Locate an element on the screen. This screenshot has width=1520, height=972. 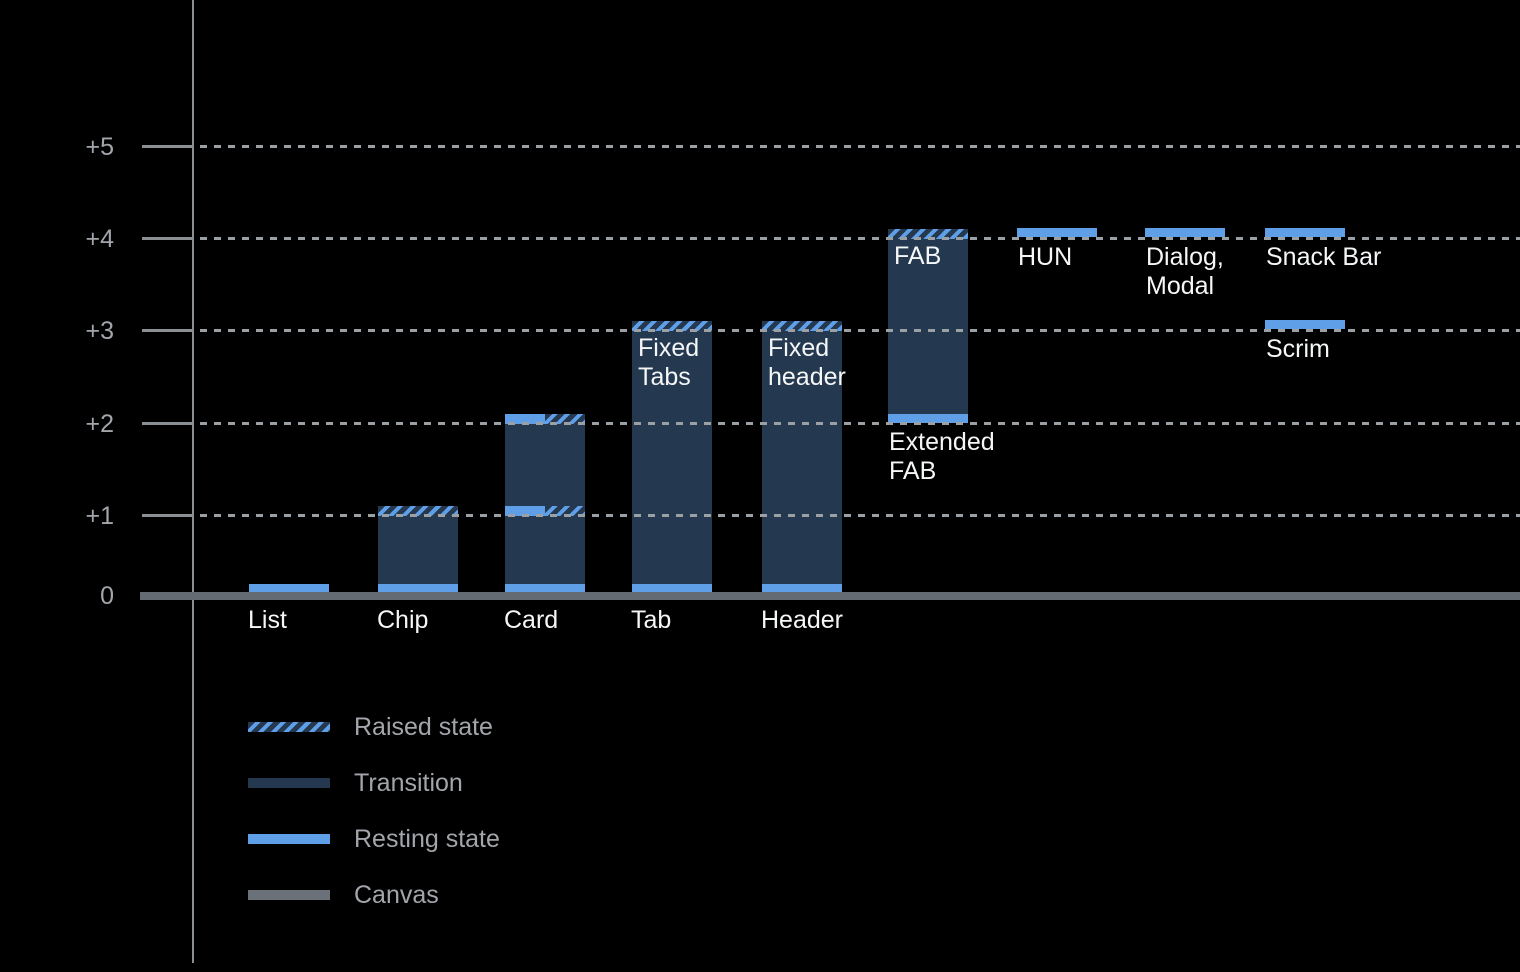
card-transition is located at coordinates (545, 504).